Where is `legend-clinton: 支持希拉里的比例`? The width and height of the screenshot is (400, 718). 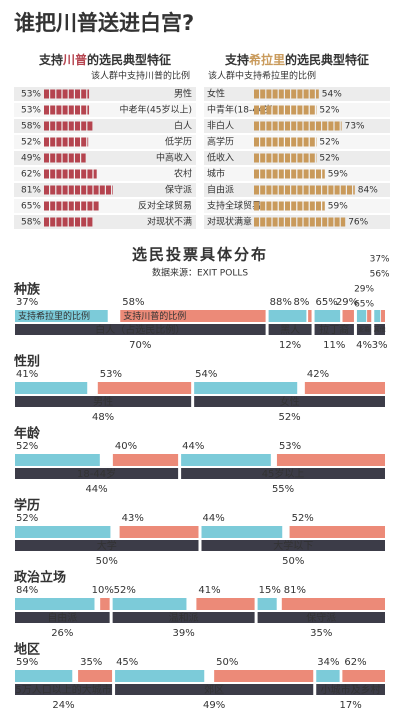 legend-clinton: 支持希拉里的比例 is located at coordinates (54, 316).